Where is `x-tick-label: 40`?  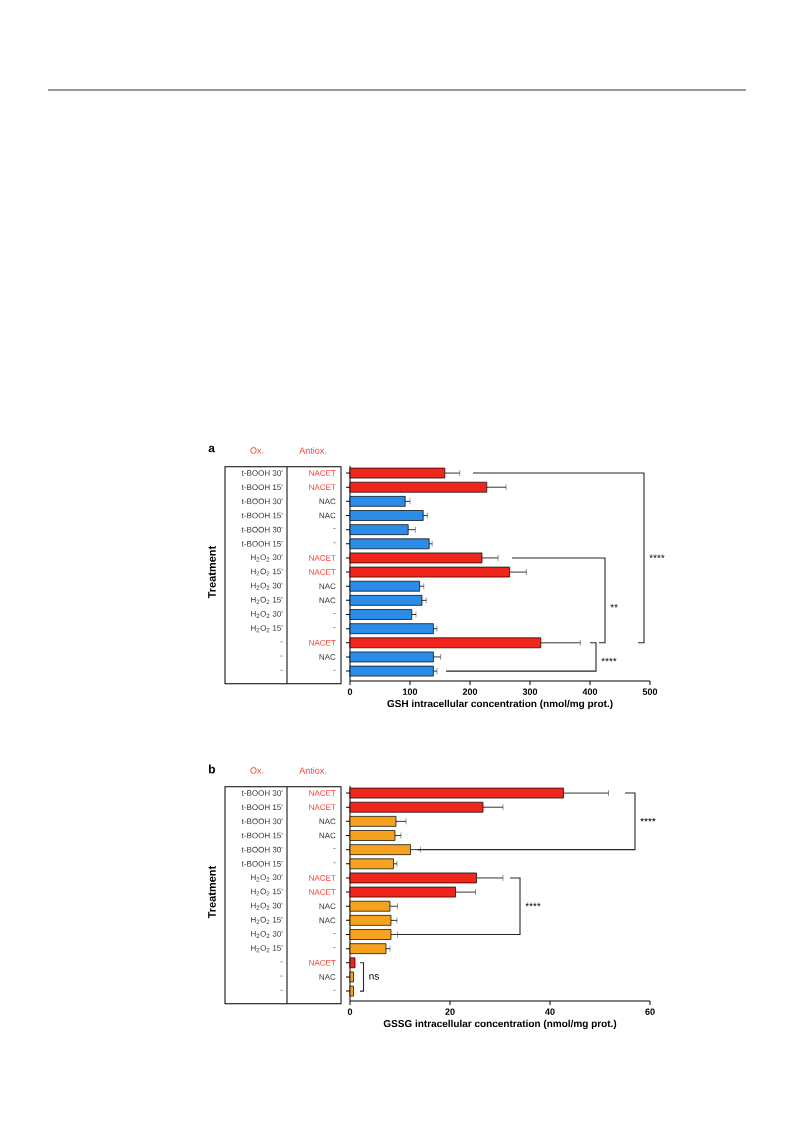
x-tick-label: 40 is located at coordinates (550, 1011).